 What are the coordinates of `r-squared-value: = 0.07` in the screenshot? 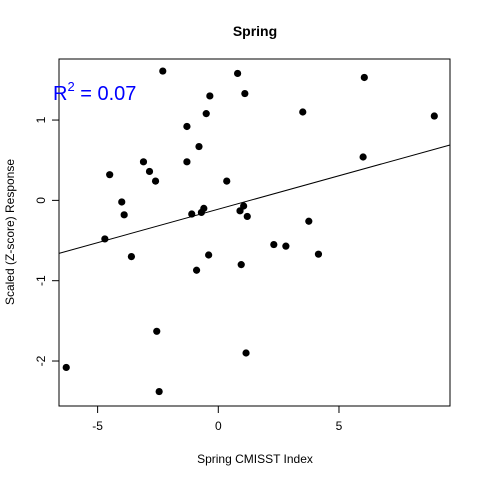 It's located at (106, 94).